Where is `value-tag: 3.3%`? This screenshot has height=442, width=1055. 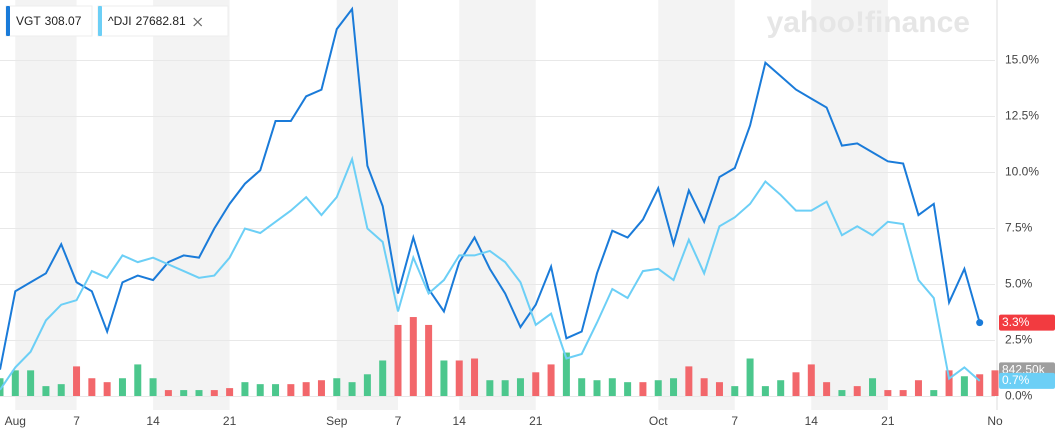
value-tag: 3.3% is located at coordinates (1016, 322).